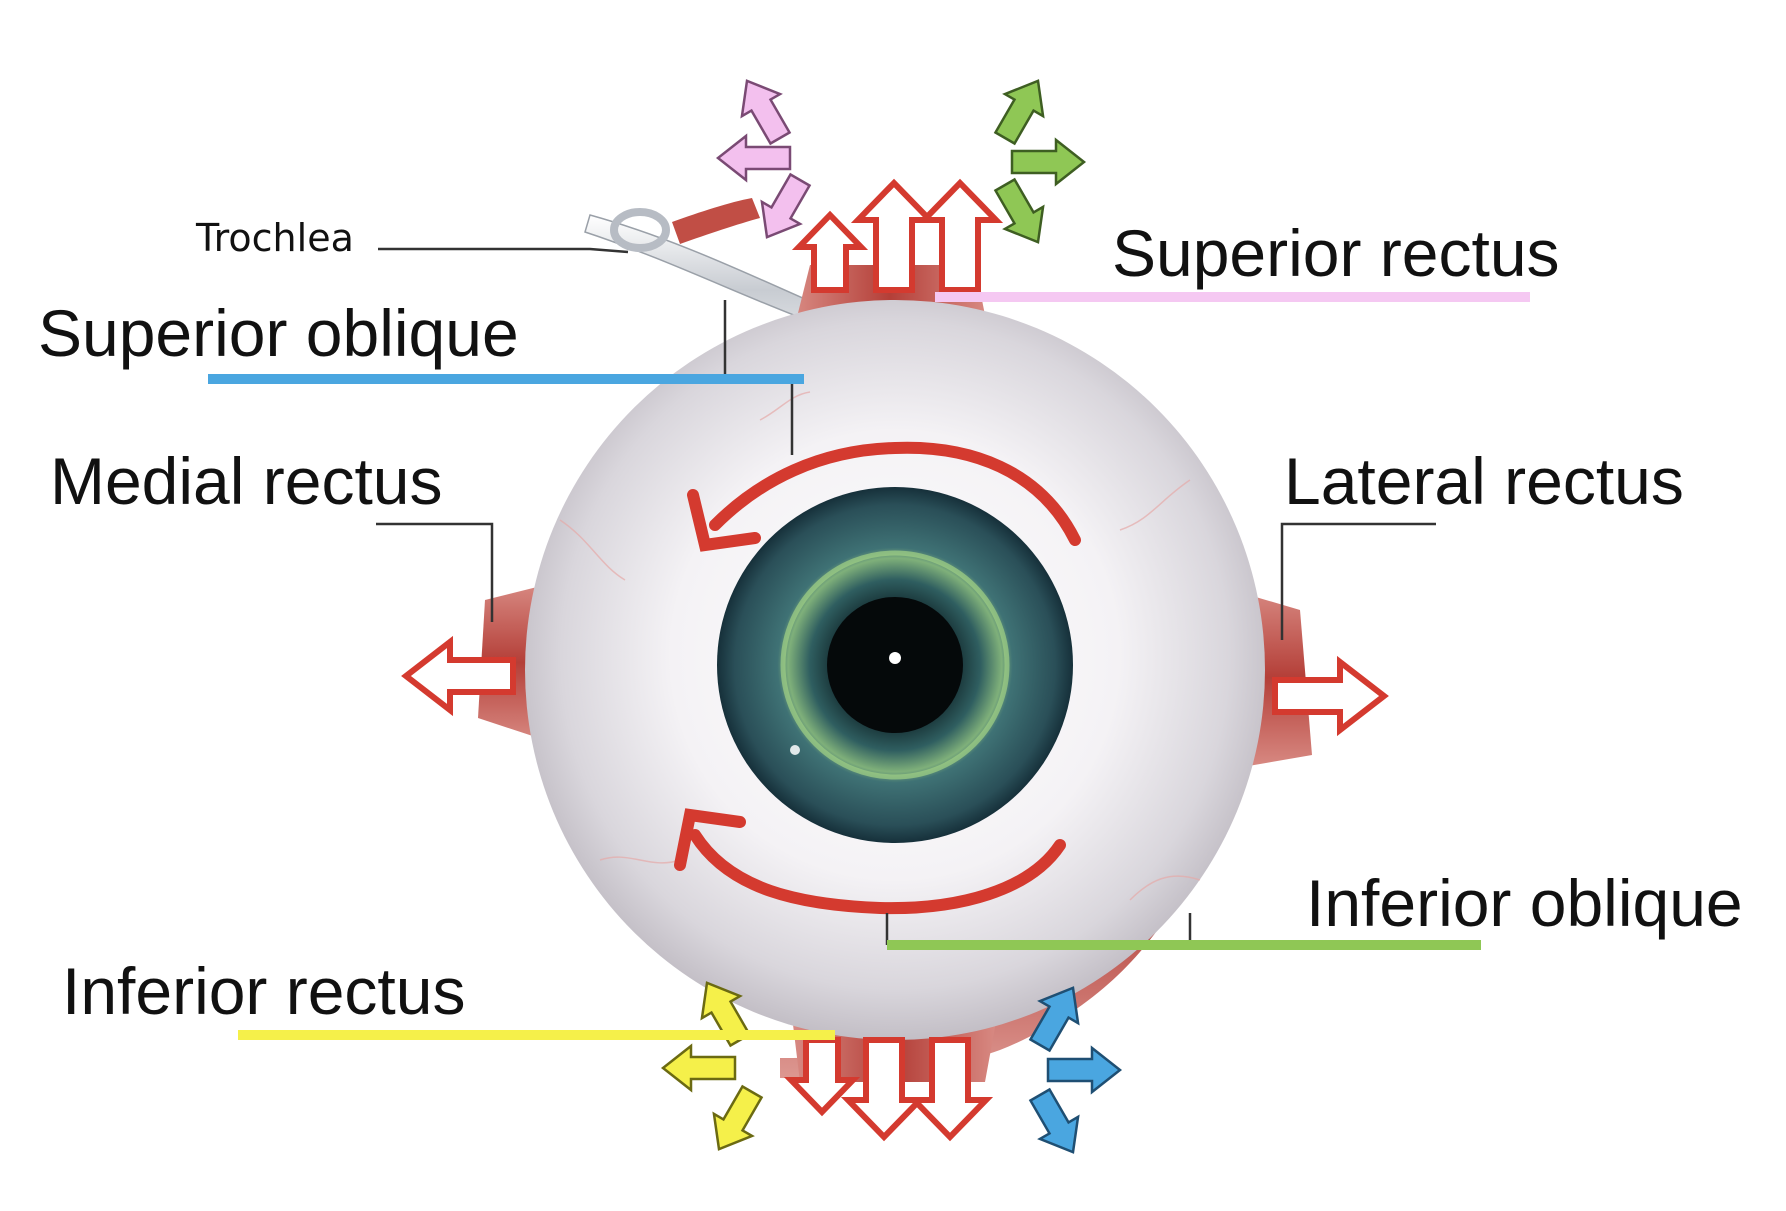 This screenshot has height=1211, width=1786. I want to click on inferior-oblique-label: Inferior oblique, so click(1524, 903).